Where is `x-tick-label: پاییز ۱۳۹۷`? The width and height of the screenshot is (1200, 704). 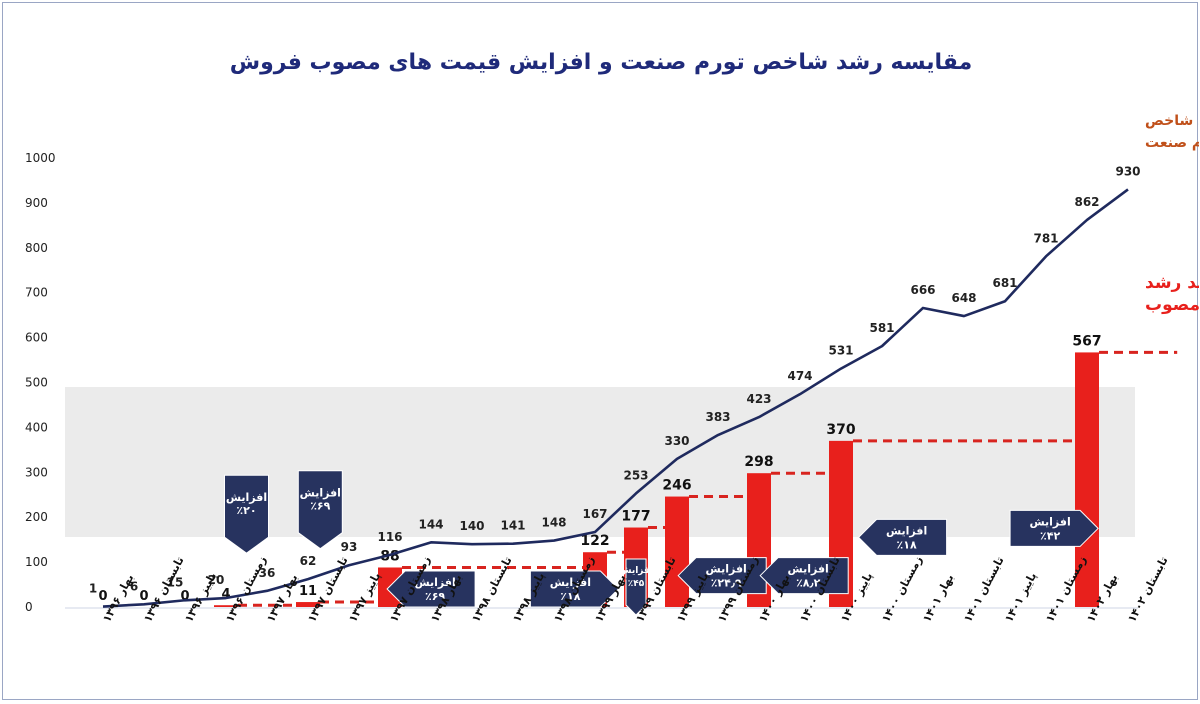 x-tick-label: پاییز ۱۳۹۷ is located at coordinates (364, 597).